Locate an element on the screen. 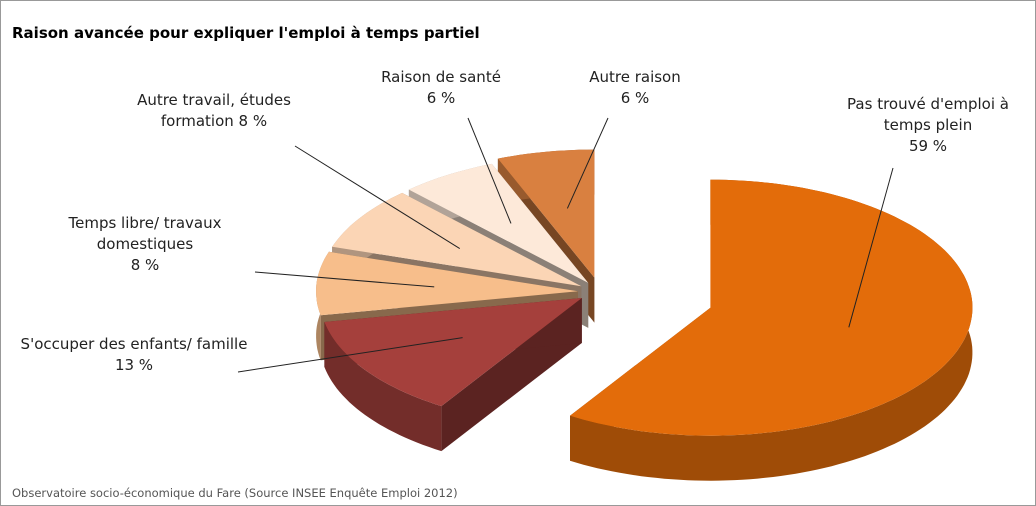 This screenshot has height=506, width=1036. slice-label: S'occuper des enfants/ famille 13 % is located at coordinates (134, 355).